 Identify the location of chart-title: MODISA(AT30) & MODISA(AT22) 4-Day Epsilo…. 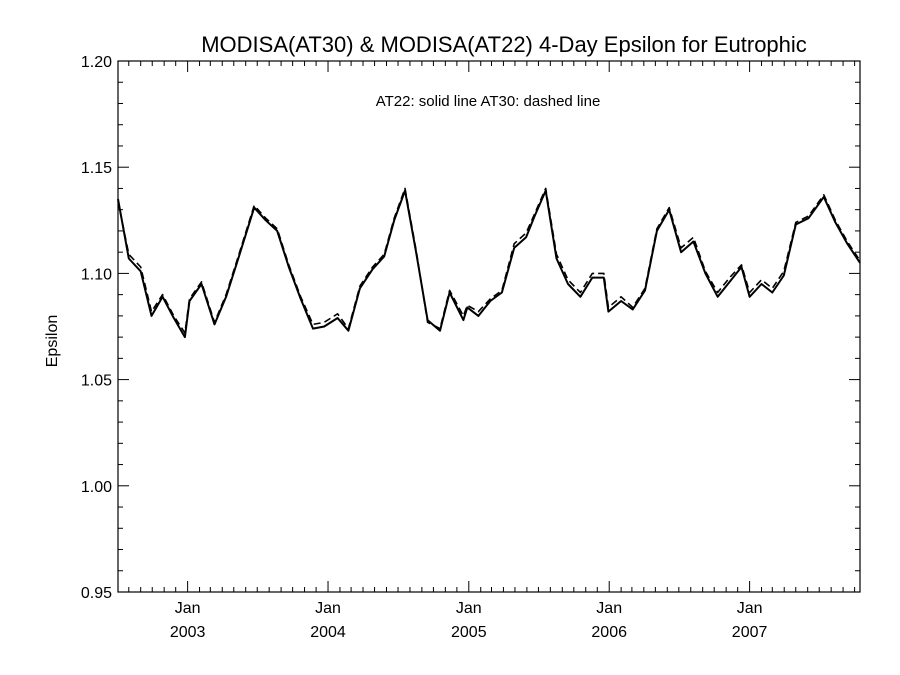
(504, 44).